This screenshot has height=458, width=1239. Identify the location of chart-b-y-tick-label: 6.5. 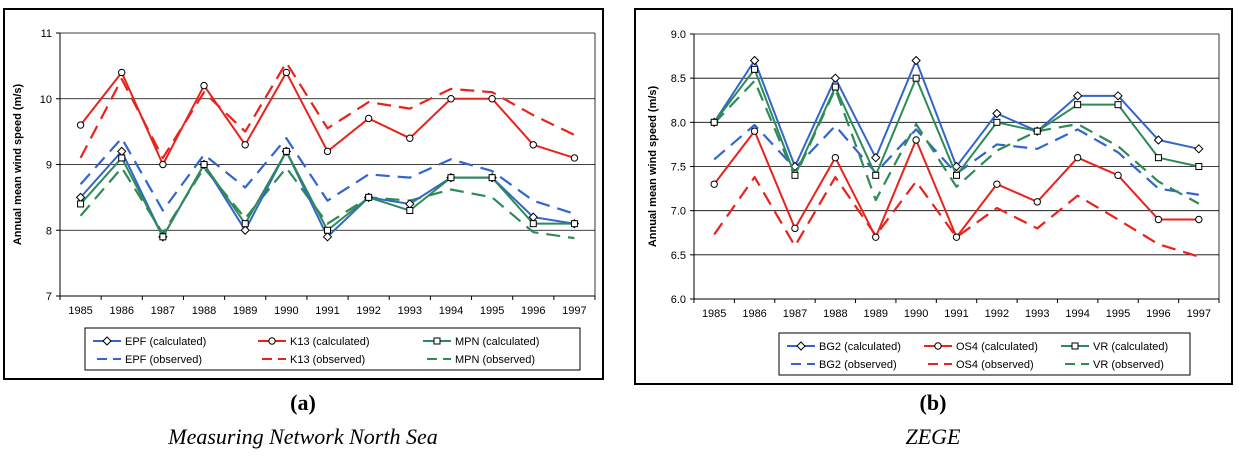
(678, 256).